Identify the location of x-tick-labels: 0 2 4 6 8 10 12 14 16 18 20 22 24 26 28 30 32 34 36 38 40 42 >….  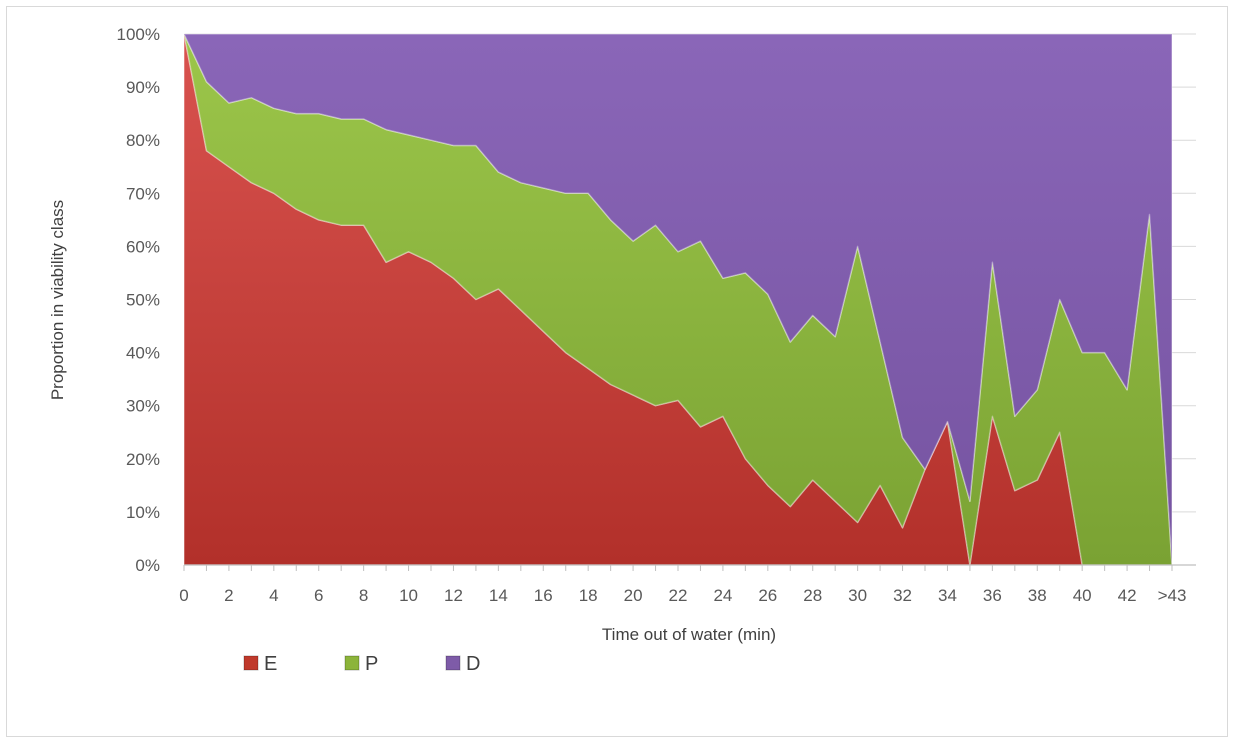
(682, 595).